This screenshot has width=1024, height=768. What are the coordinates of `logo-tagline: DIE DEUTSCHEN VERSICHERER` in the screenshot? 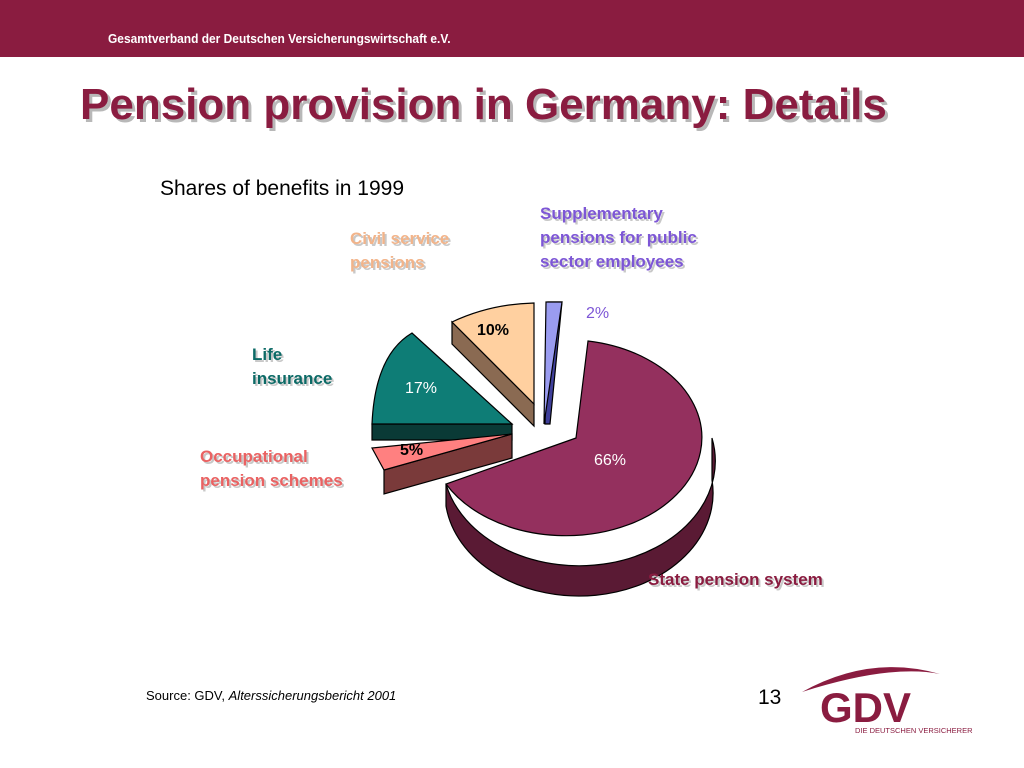 It's located at (914, 730).